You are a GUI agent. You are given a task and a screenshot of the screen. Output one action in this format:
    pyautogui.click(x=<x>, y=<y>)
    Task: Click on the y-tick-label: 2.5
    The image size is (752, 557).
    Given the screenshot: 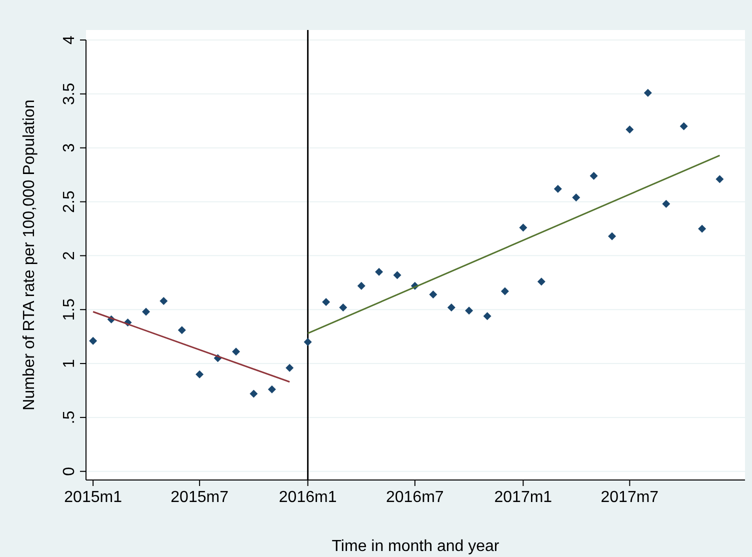 What is the action you would take?
    pyautogui.click(x=69, y=201)
    